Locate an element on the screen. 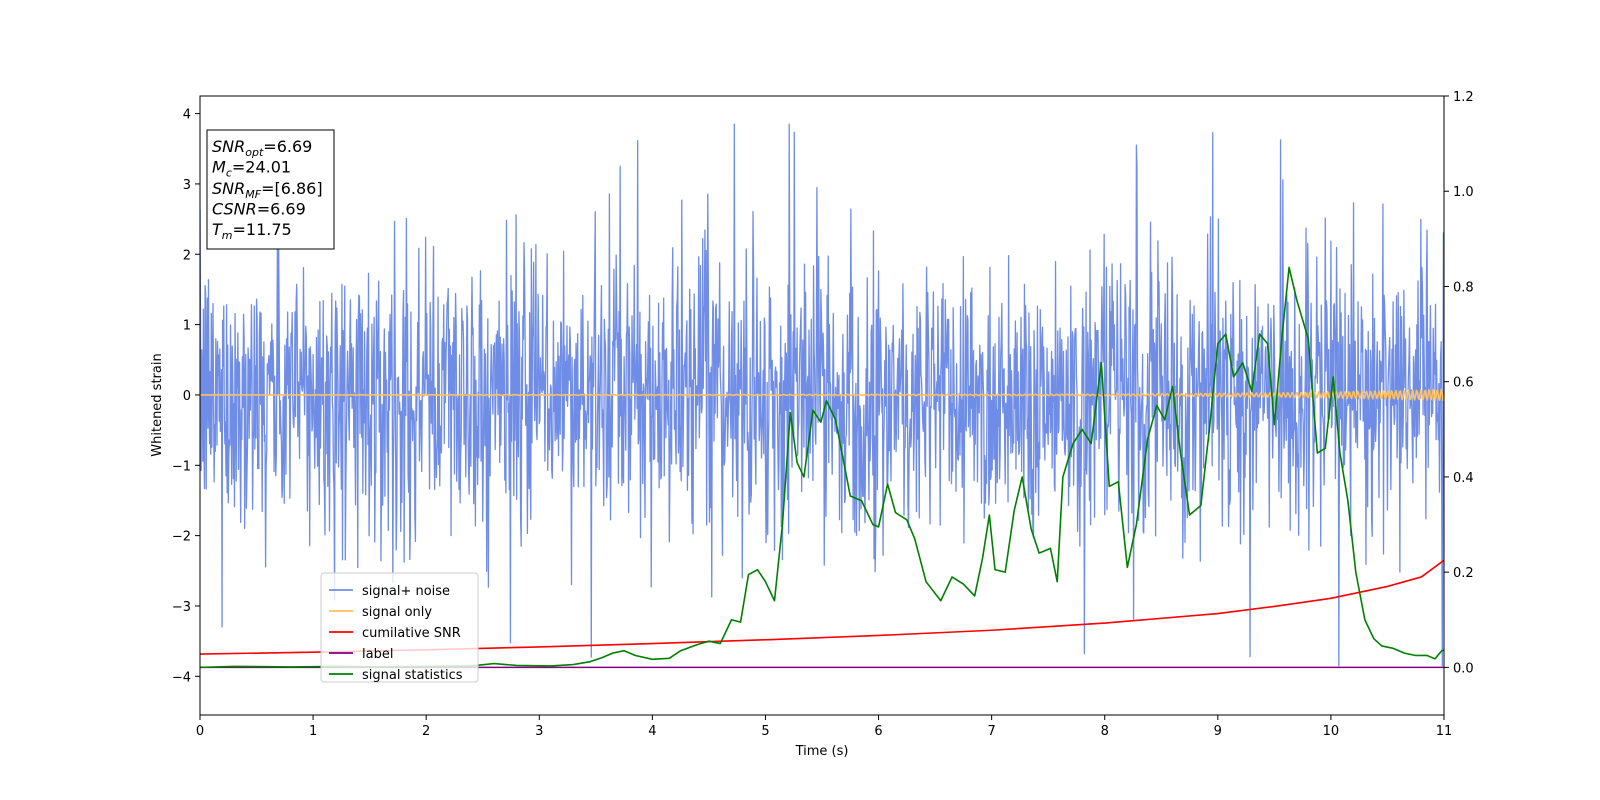 The width and height of the screenshot is (1600, 800). y-tick-label: −4 is located at coordinates (181, 677).